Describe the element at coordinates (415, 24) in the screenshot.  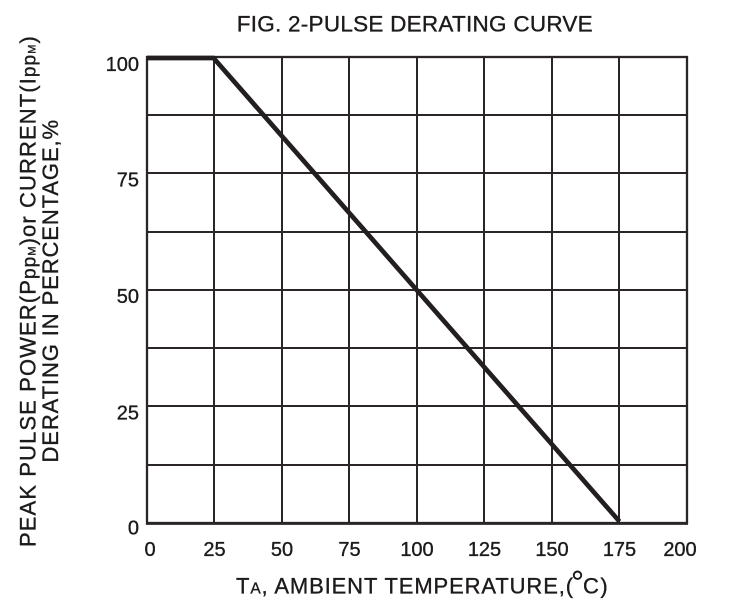
I see `svg-text: FIG. 2-PULSE DERATING CURVE` at that location.